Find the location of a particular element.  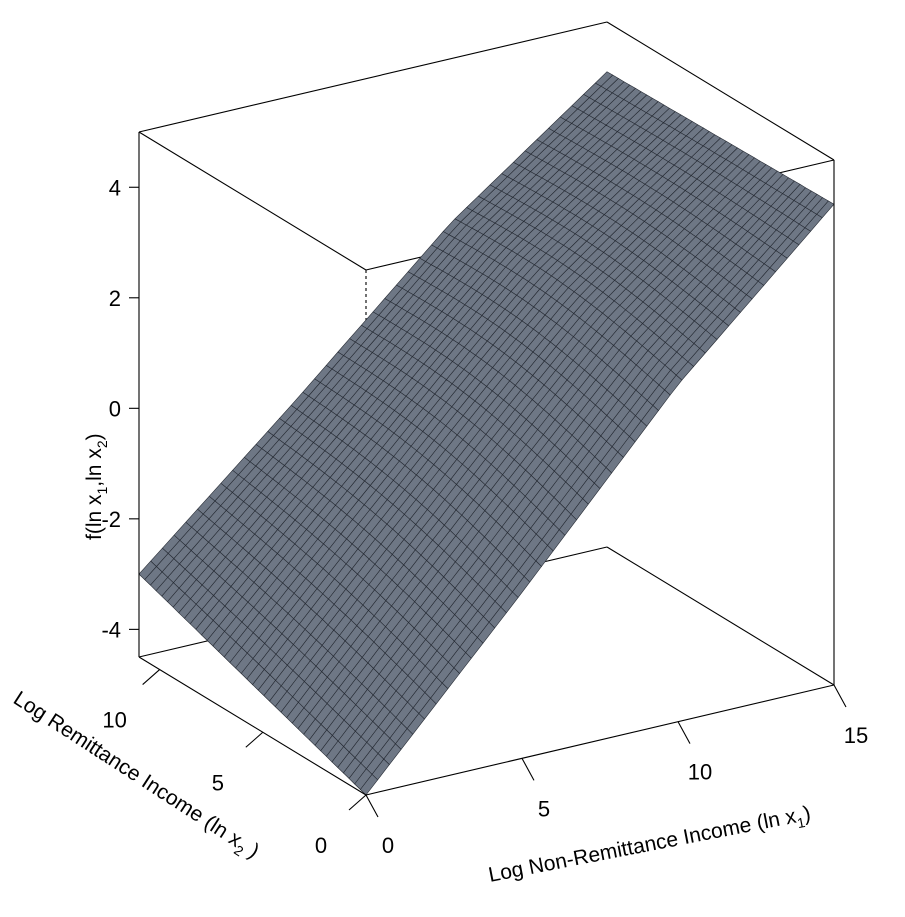

z-tick-label: -4 is located at coordinates (111, 629).